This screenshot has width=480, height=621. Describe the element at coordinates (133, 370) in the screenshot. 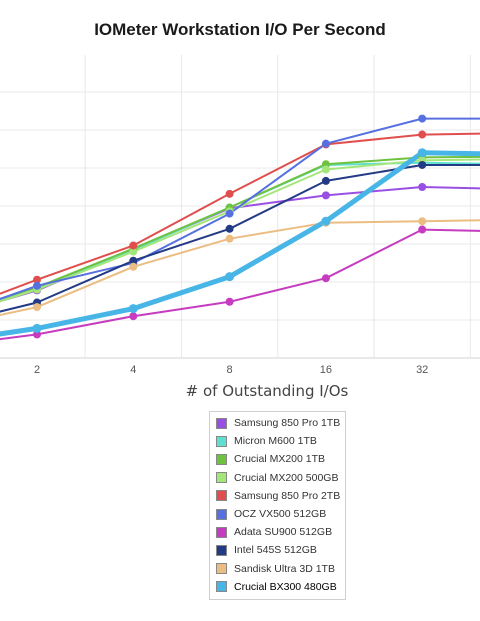

I see `x-tick-label: 4` at that location.